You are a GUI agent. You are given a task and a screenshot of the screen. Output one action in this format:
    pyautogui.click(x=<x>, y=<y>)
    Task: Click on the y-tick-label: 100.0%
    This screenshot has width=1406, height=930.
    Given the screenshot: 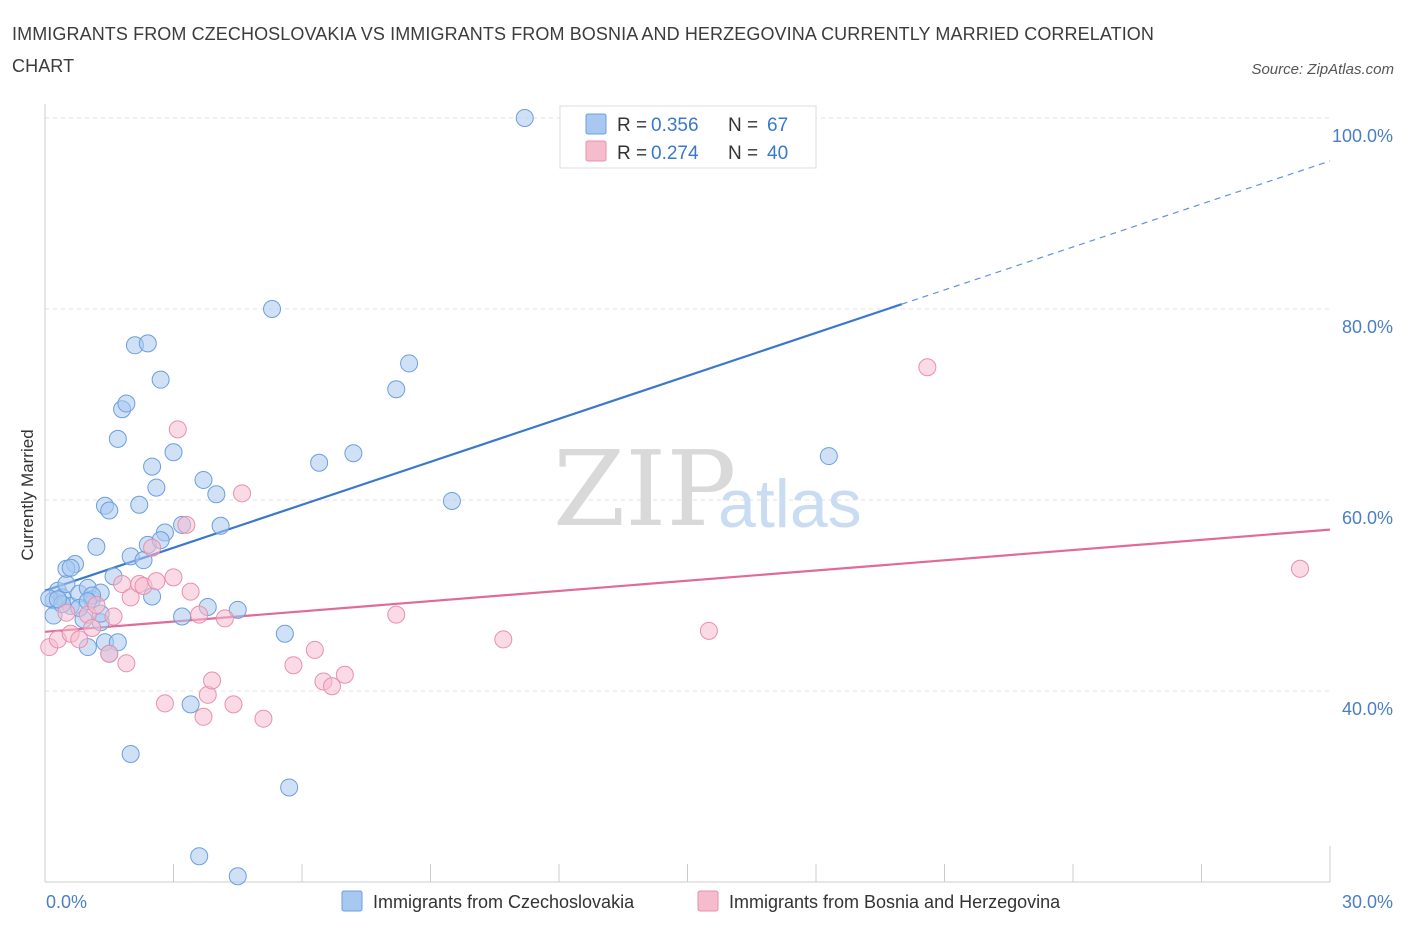 What is the action you would take?
    pyautogui.click(x=1362, y=136)
    